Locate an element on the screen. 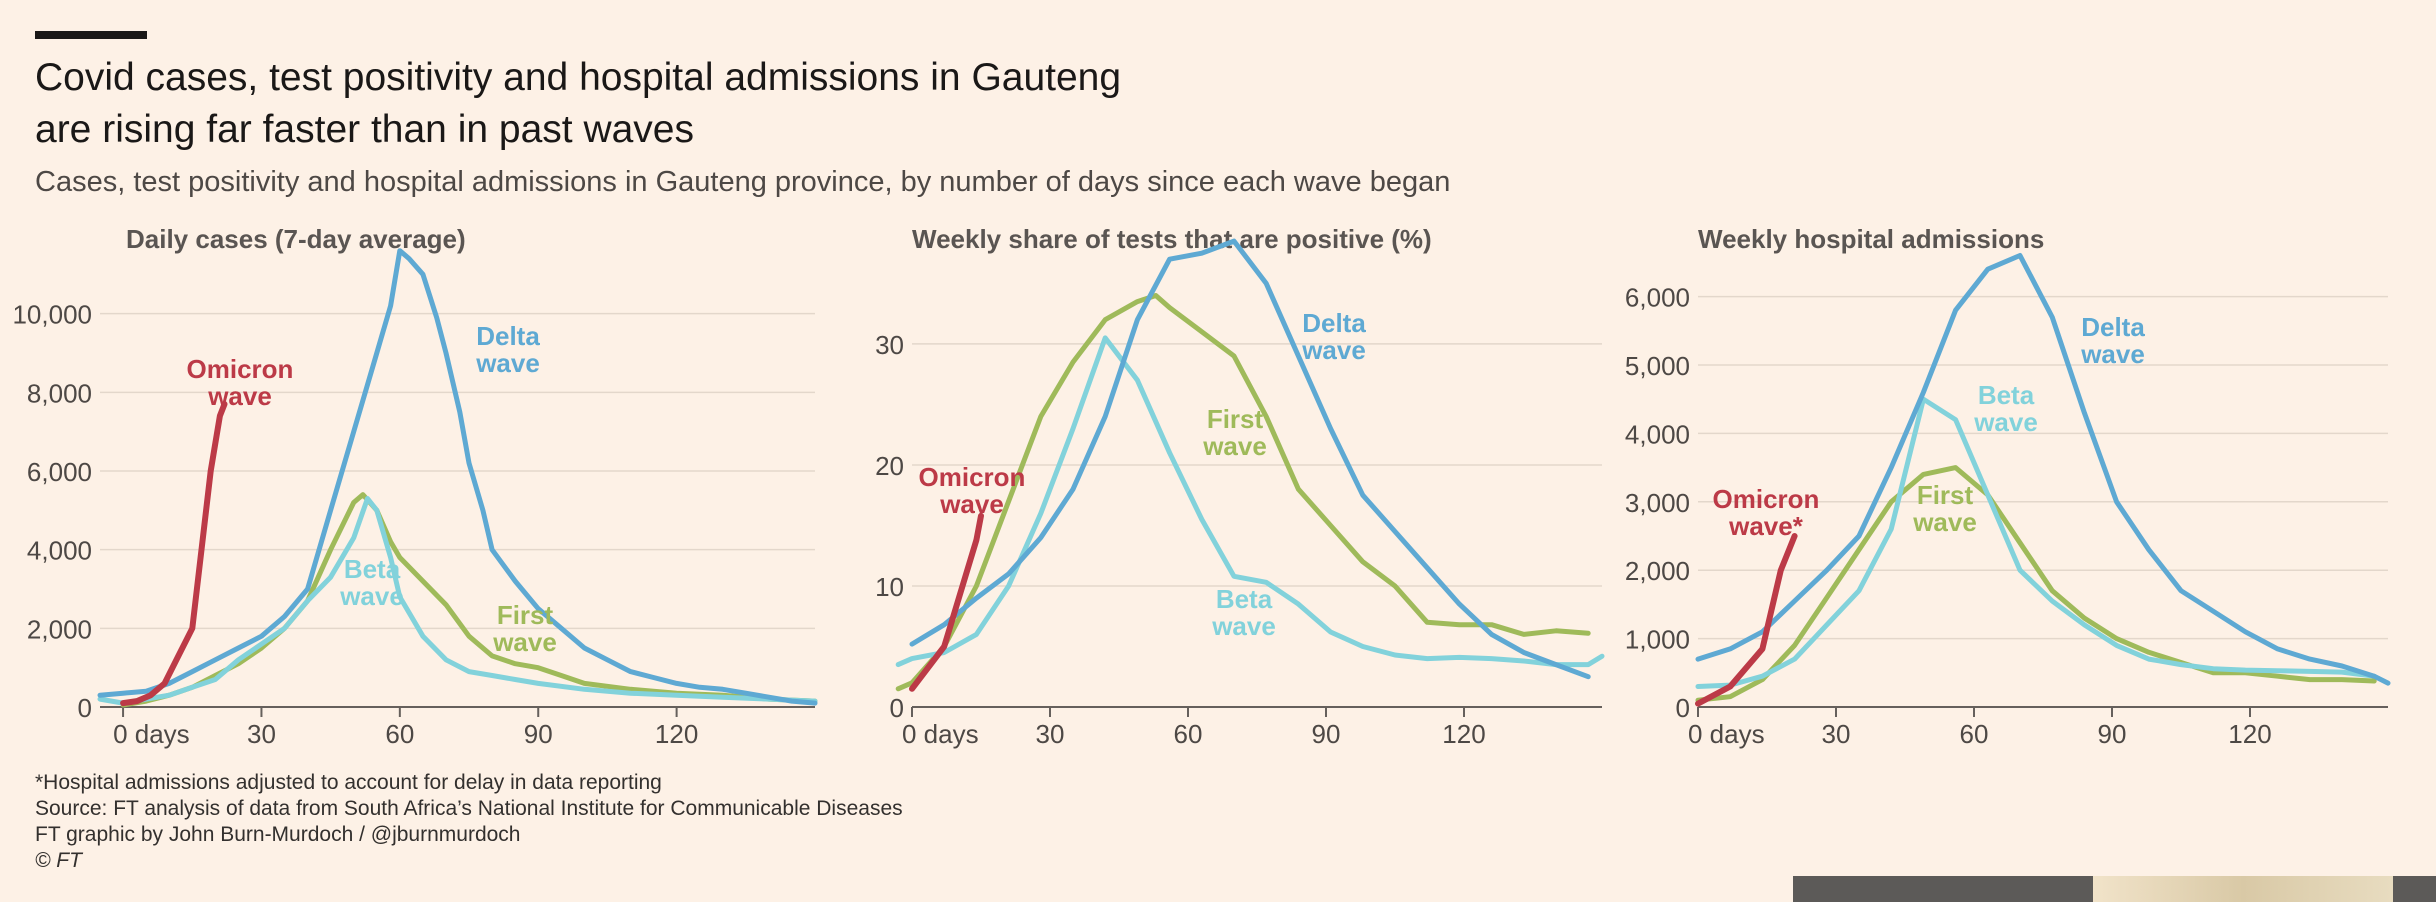 The width and height of the screenshot is (2436, 902). y-tick-label: 20 is located at coordinates (889, 466).